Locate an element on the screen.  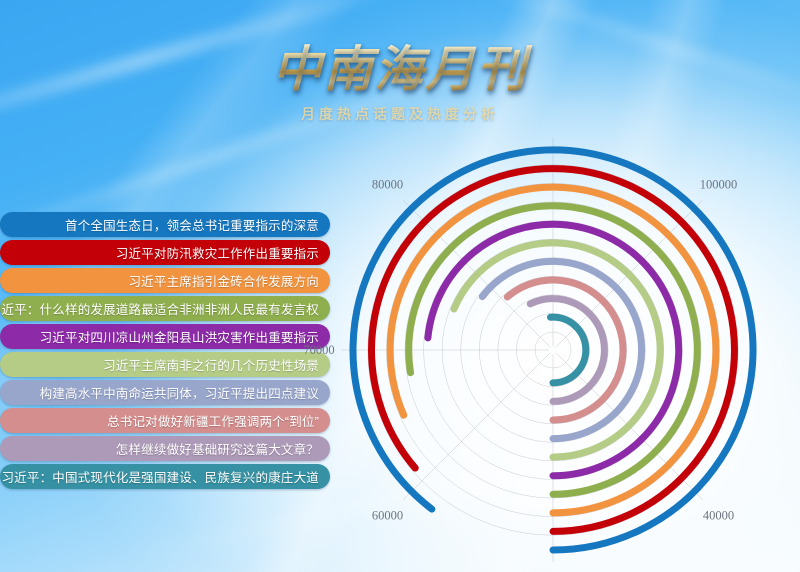
legend-item-label: 构建高水平中南命运共同体，习近平提出四点建议 is located at coordinates (179, 394).